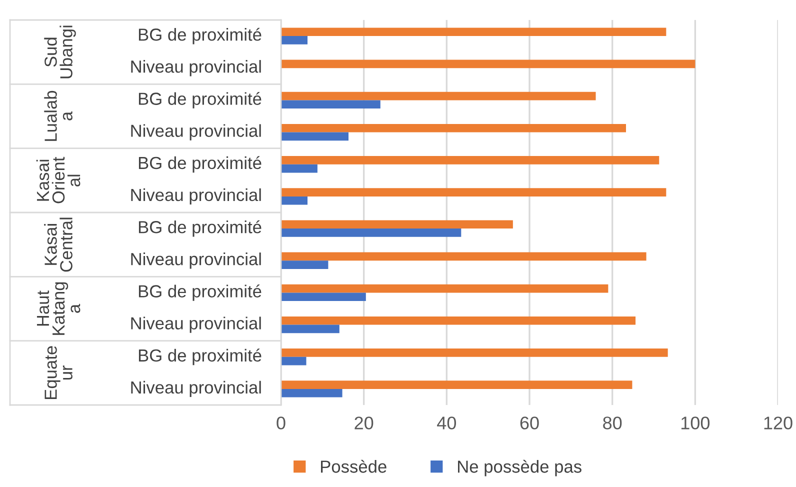  Describe the element at coordinates (529, 423) in the screenshot. I see `x-tick-label: 60` at that location.